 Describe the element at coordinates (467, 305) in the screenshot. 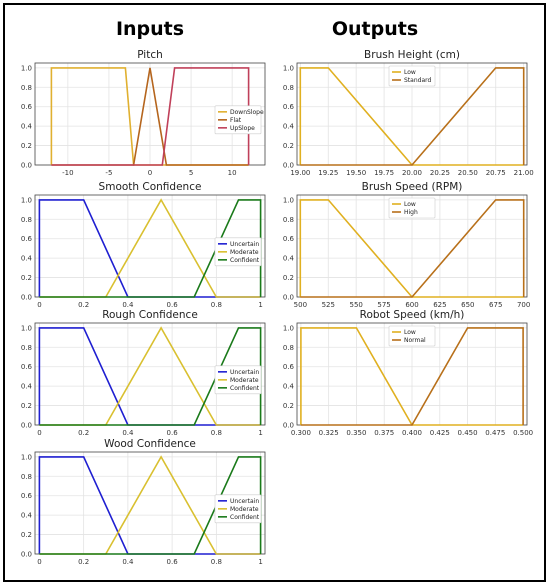

I see `x-tick-label: 650` at that location.